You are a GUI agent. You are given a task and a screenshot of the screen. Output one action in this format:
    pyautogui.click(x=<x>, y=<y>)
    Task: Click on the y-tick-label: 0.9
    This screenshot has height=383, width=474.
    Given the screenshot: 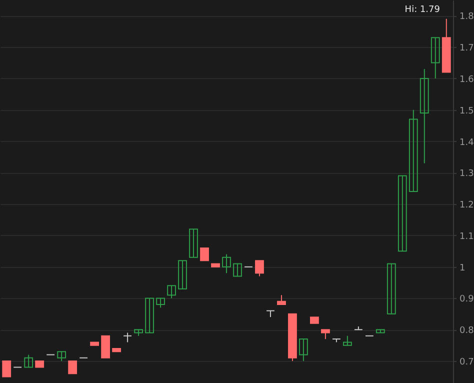 What is the action you would take?
    pyautogui.click(x=467, y=299)
    